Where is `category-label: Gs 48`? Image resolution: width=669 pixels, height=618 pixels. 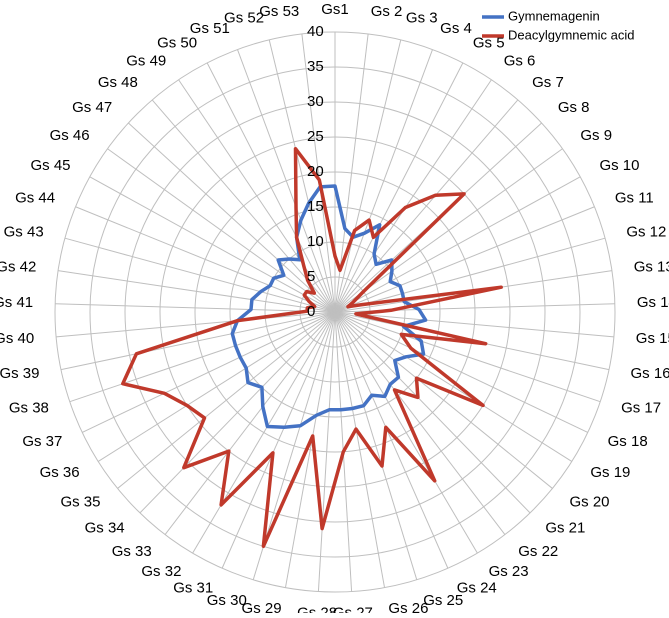
category-label: Gs 48 is located at coordinates (118, 82).